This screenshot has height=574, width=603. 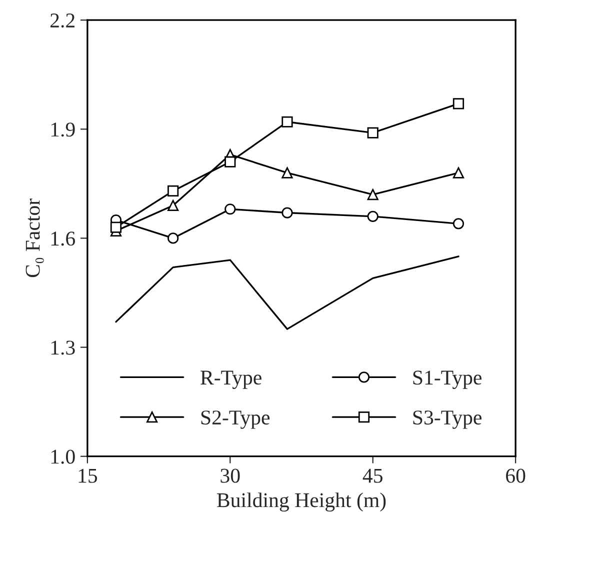 What do you see at coordinates (35, 238) in the screenshot?
I see `y-axis-title: C₀ Factor` at bounding box center [35, 238].